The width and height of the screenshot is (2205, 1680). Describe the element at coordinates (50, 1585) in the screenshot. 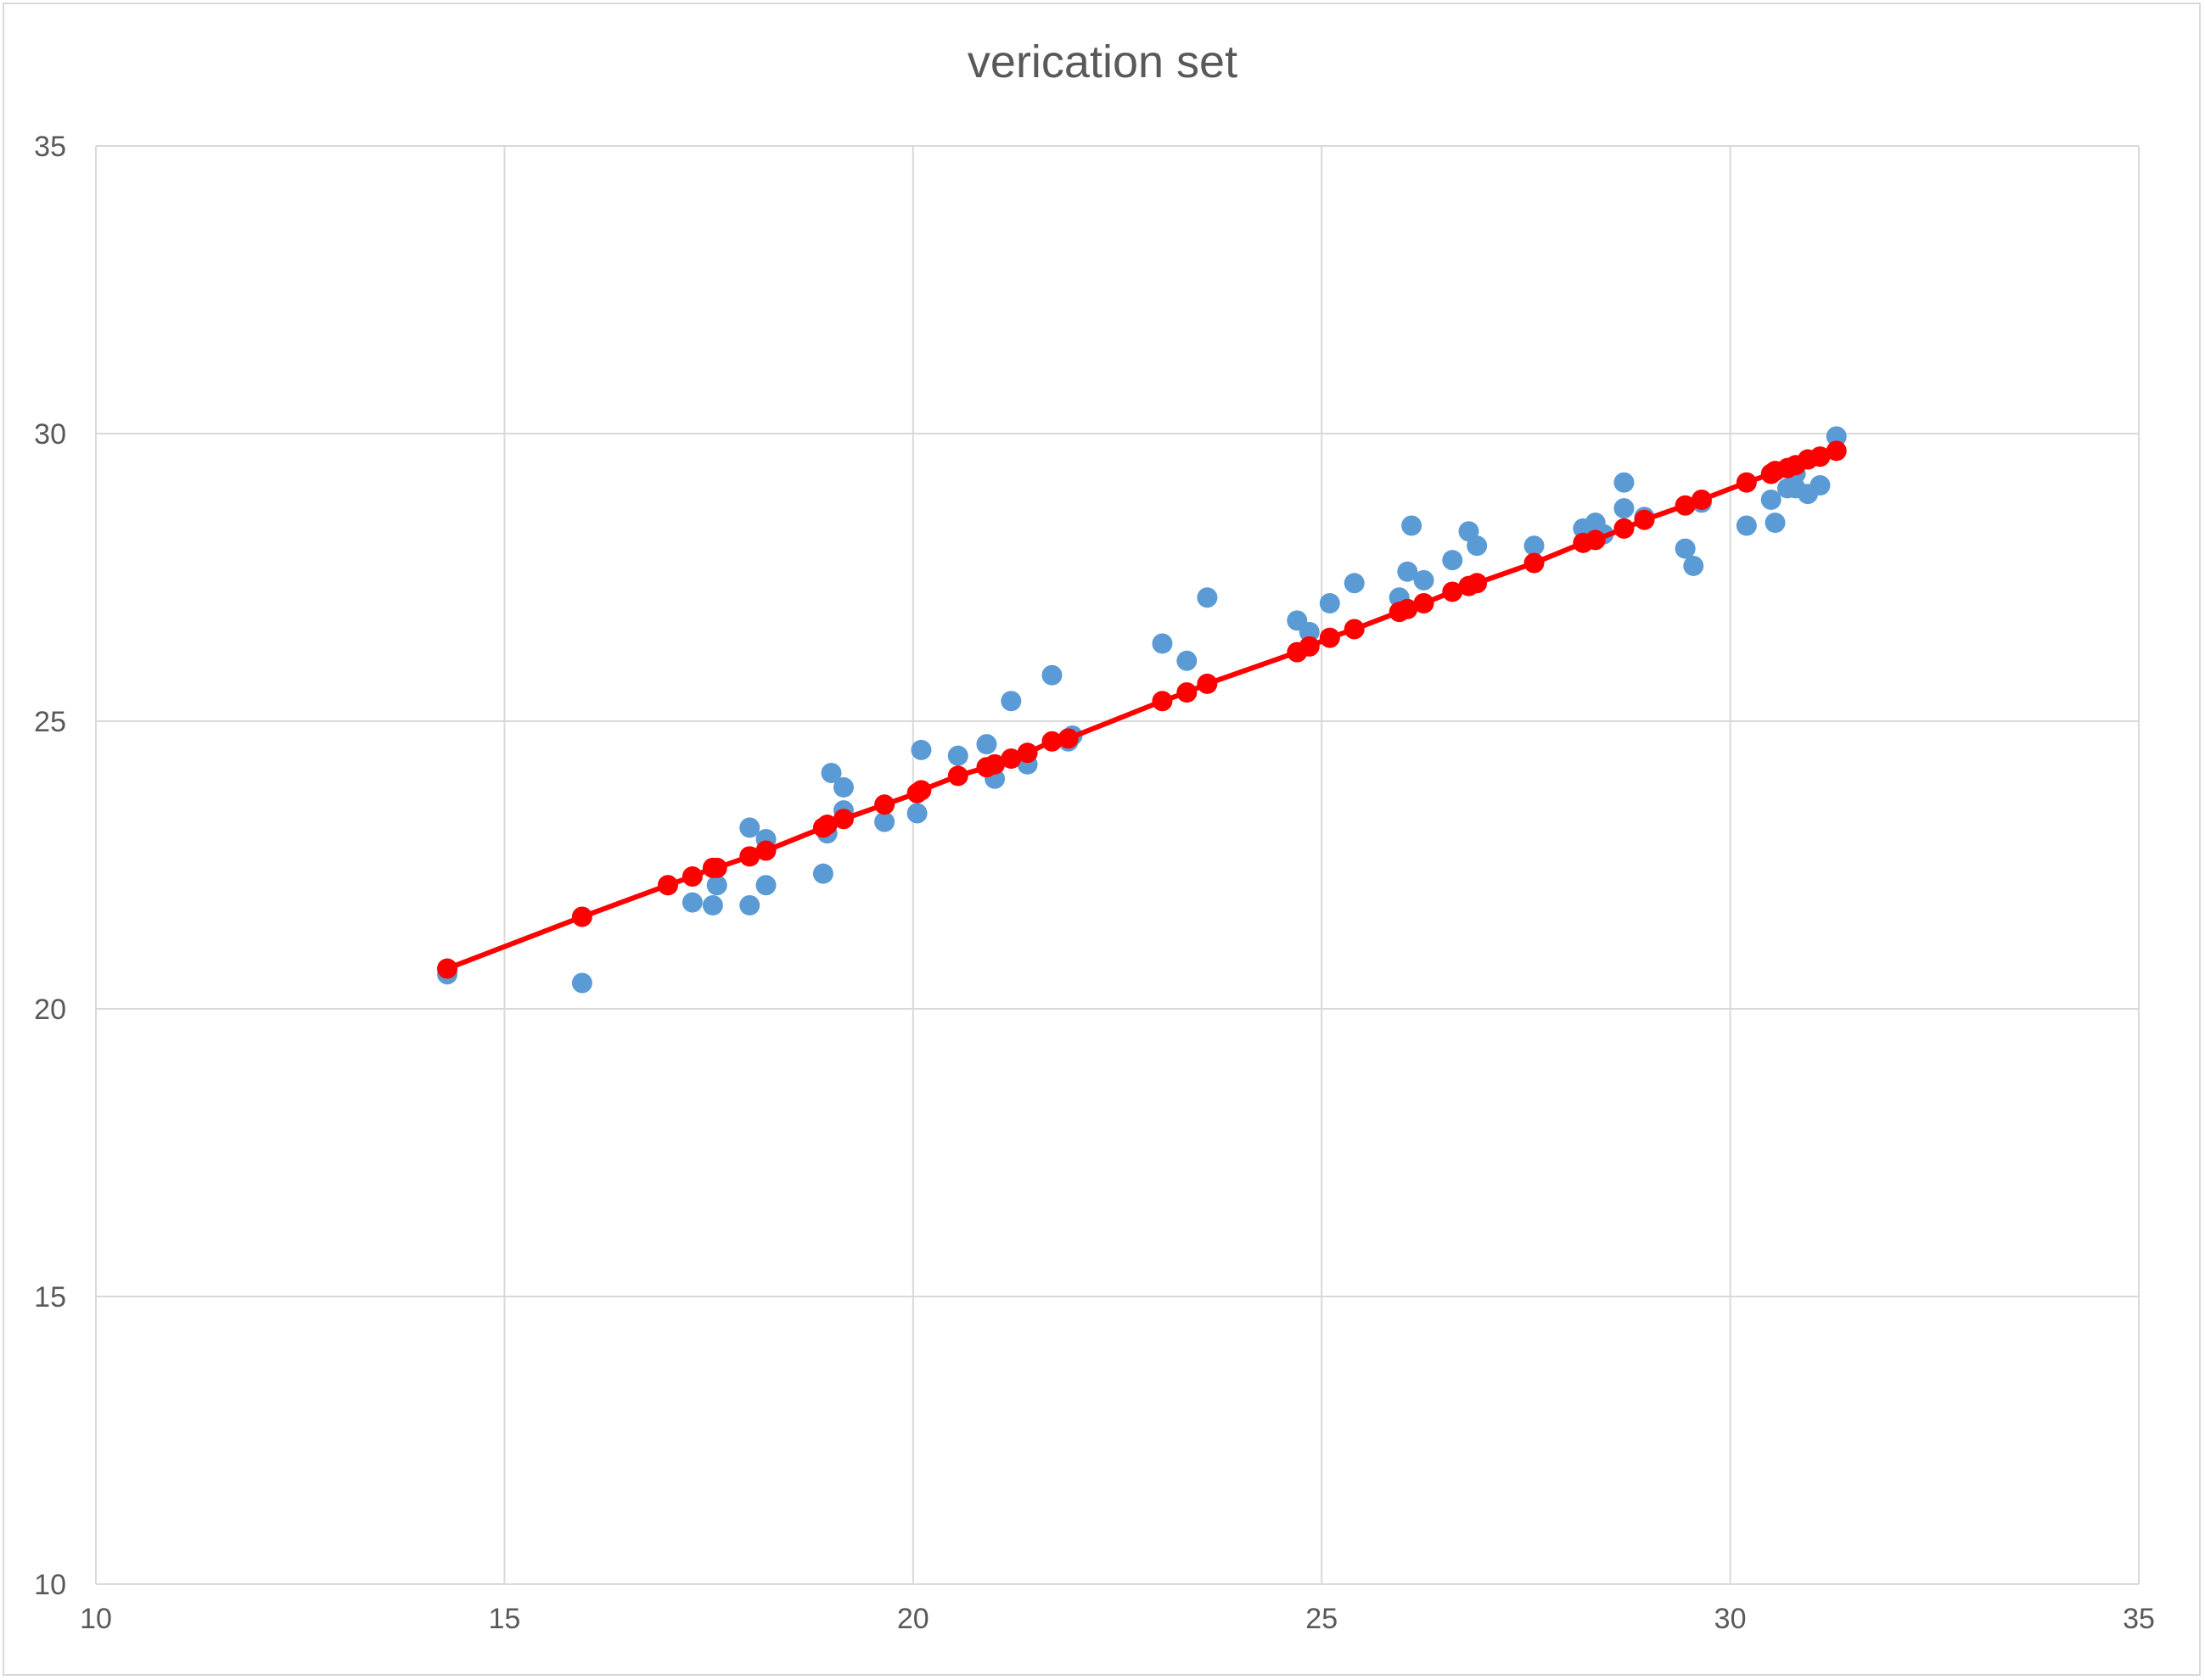

I see `y-tick-label: 10` at that location.